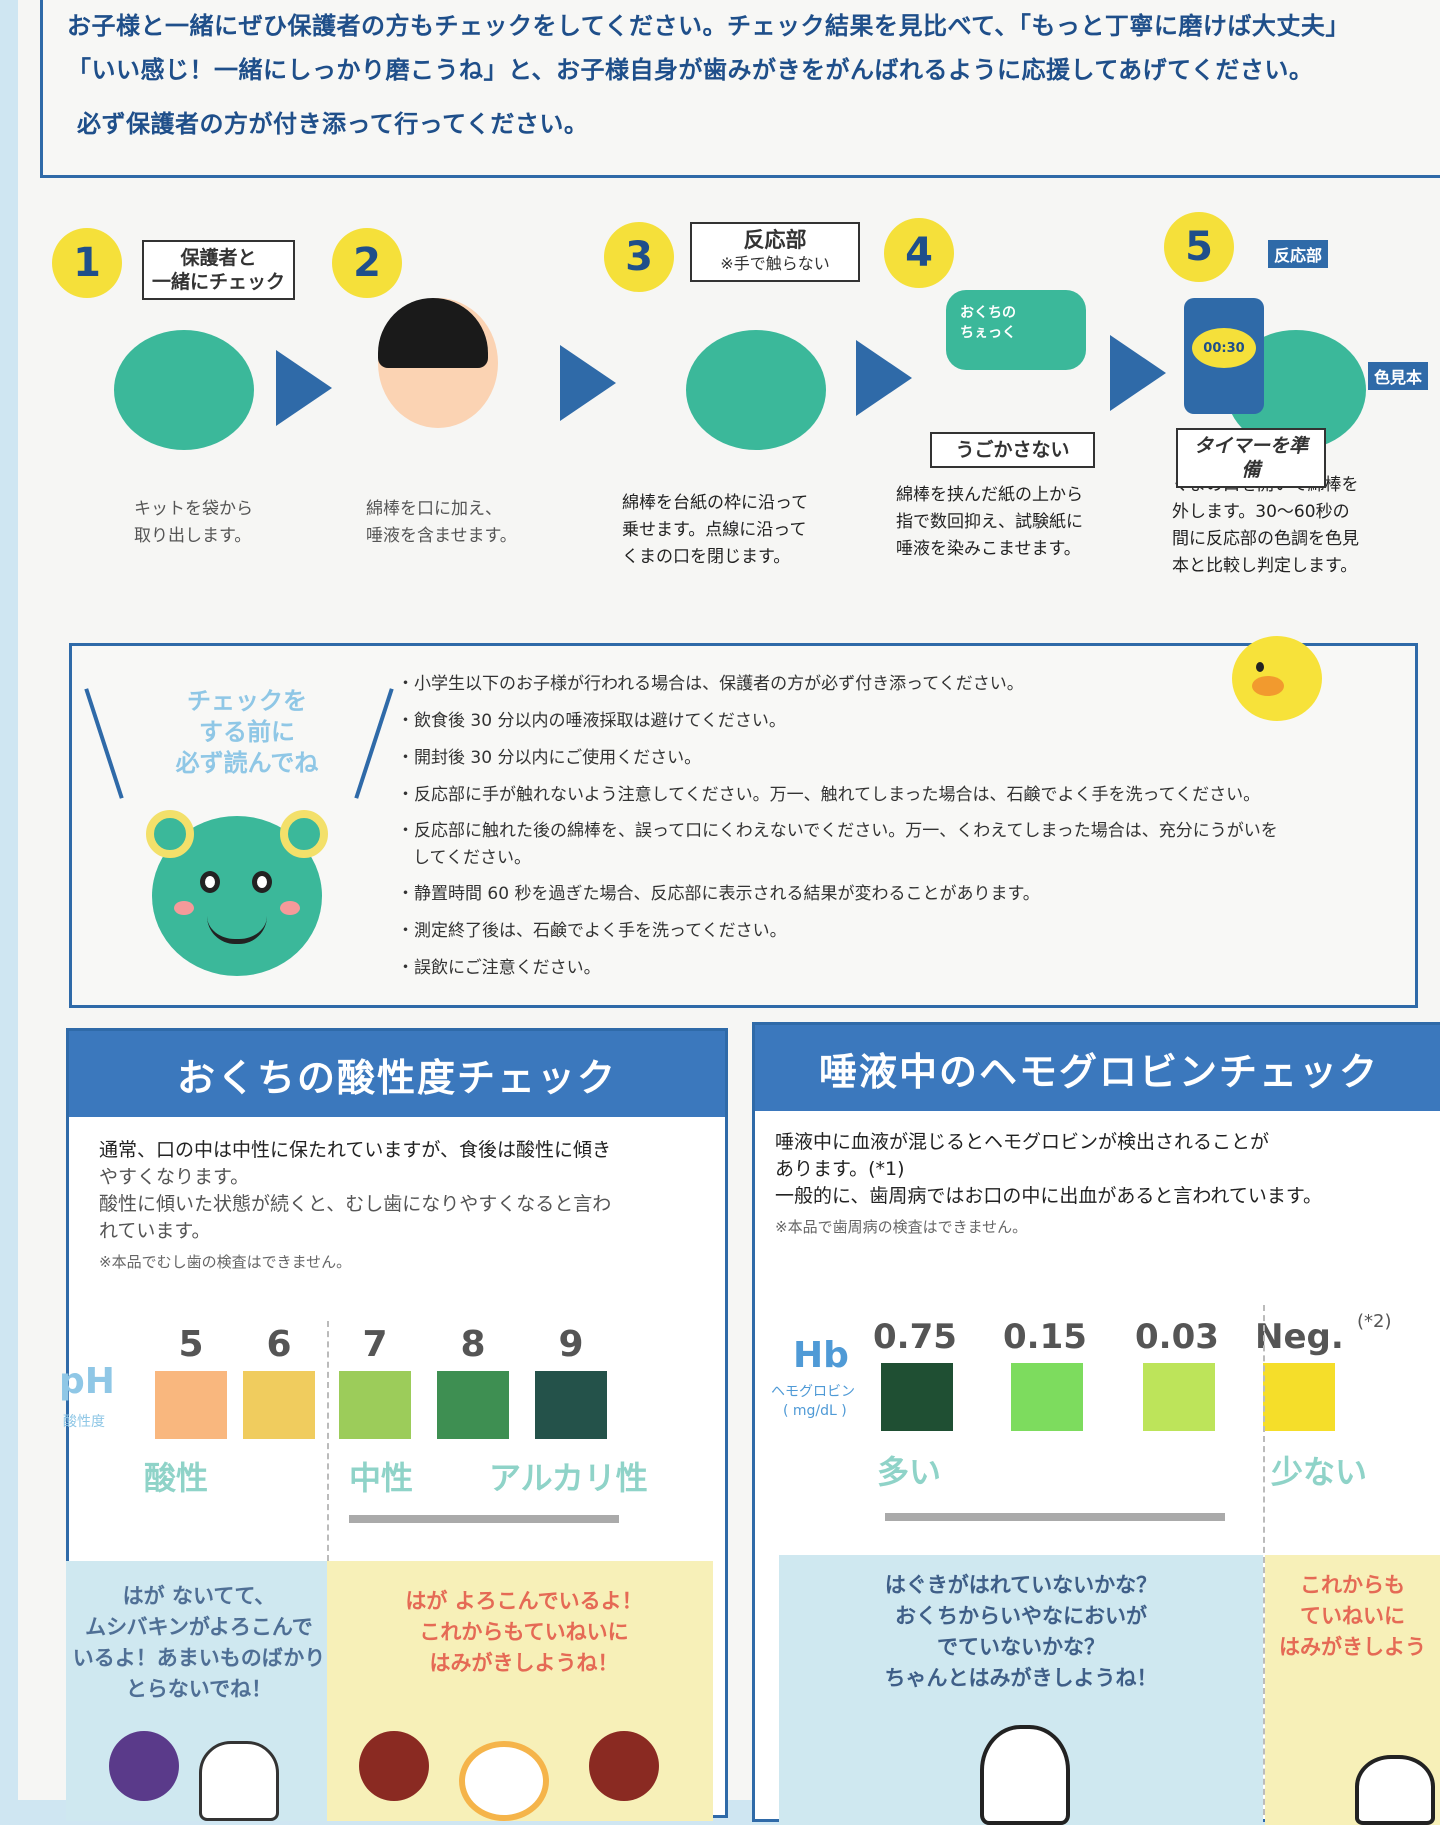 This screenshot has height=1825, width=1440. Describe the element at coordinates (989, 522) in the screenshot. I see `step-caption: 指で数回抑え、試験紙に` at that location.